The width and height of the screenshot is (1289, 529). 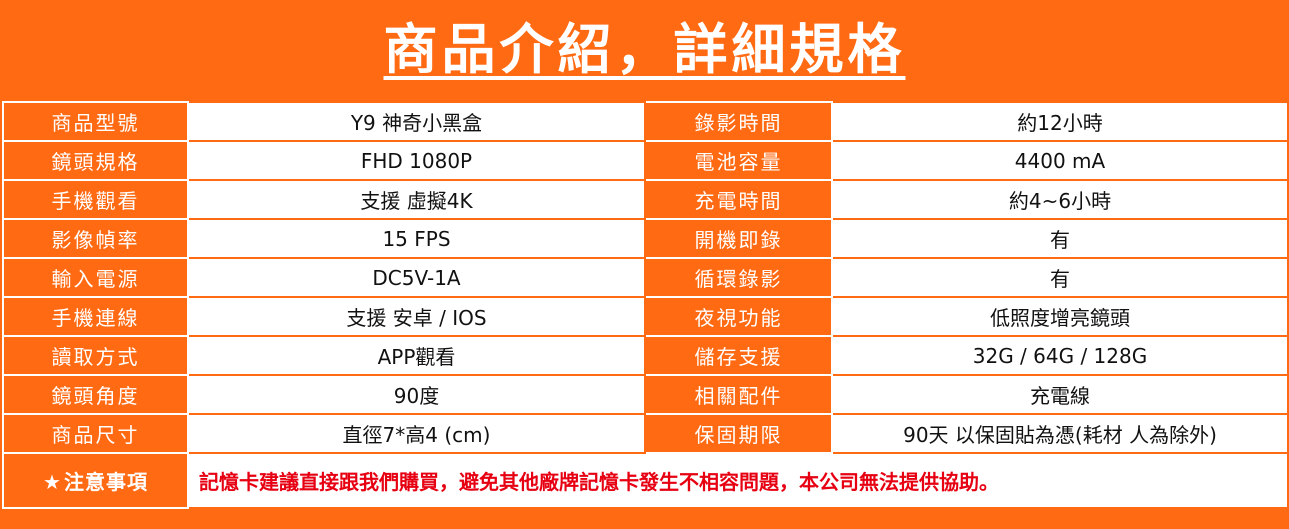 I want to click on spec-label: 循環錄影, so click(x=738, y=277).